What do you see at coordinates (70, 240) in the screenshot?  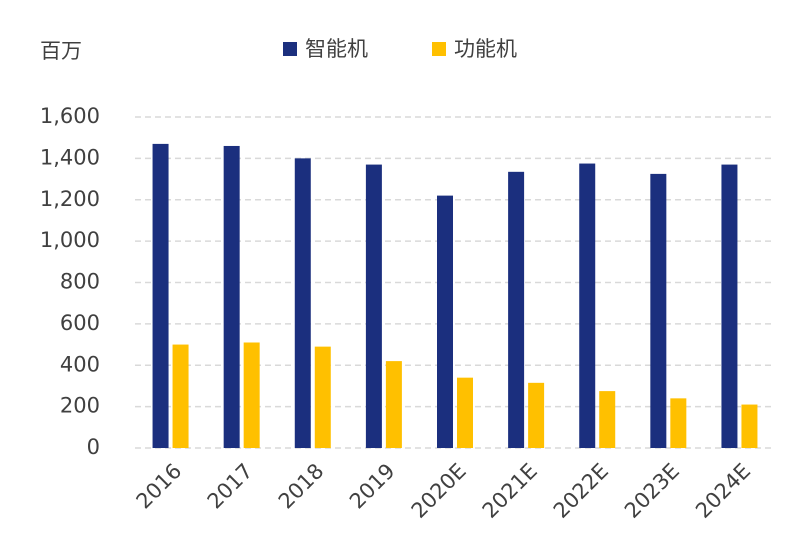 I see `y-tick-label: 1,000` at bounding box center [70, 240].